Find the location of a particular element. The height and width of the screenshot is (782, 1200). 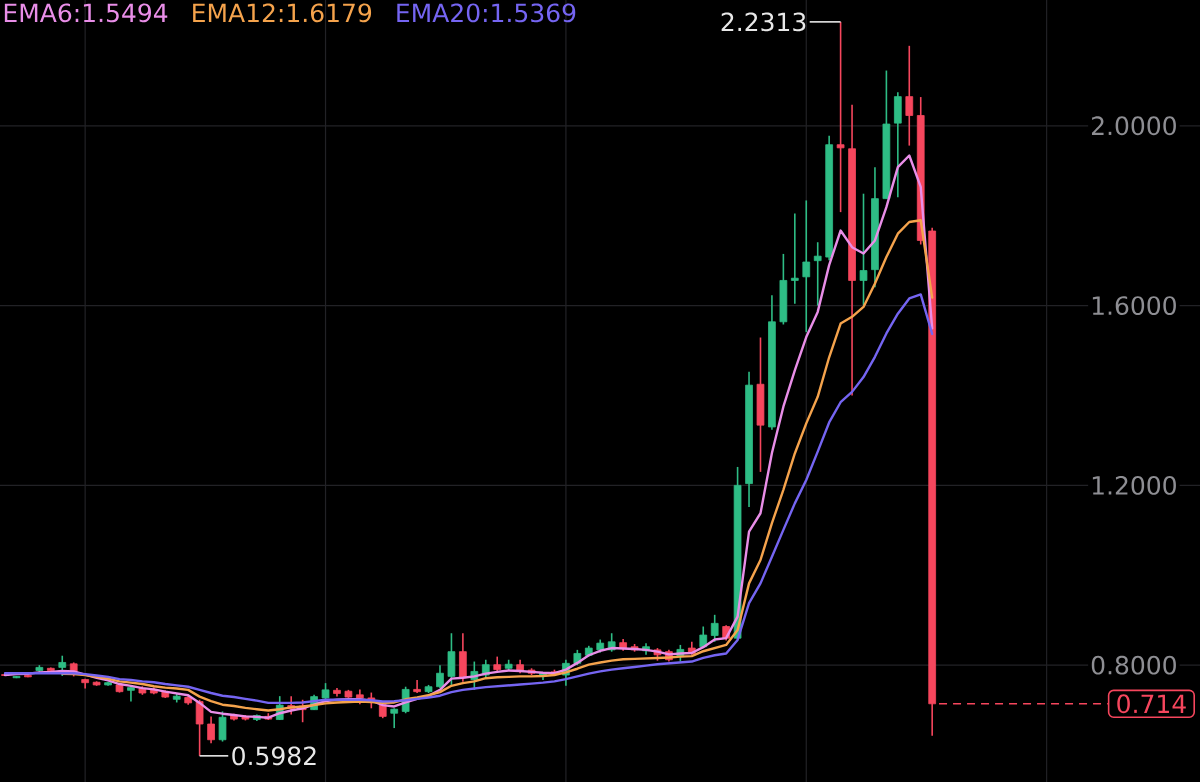

y-tick-label: 0.8000 is located at coordinates (1133, 665).